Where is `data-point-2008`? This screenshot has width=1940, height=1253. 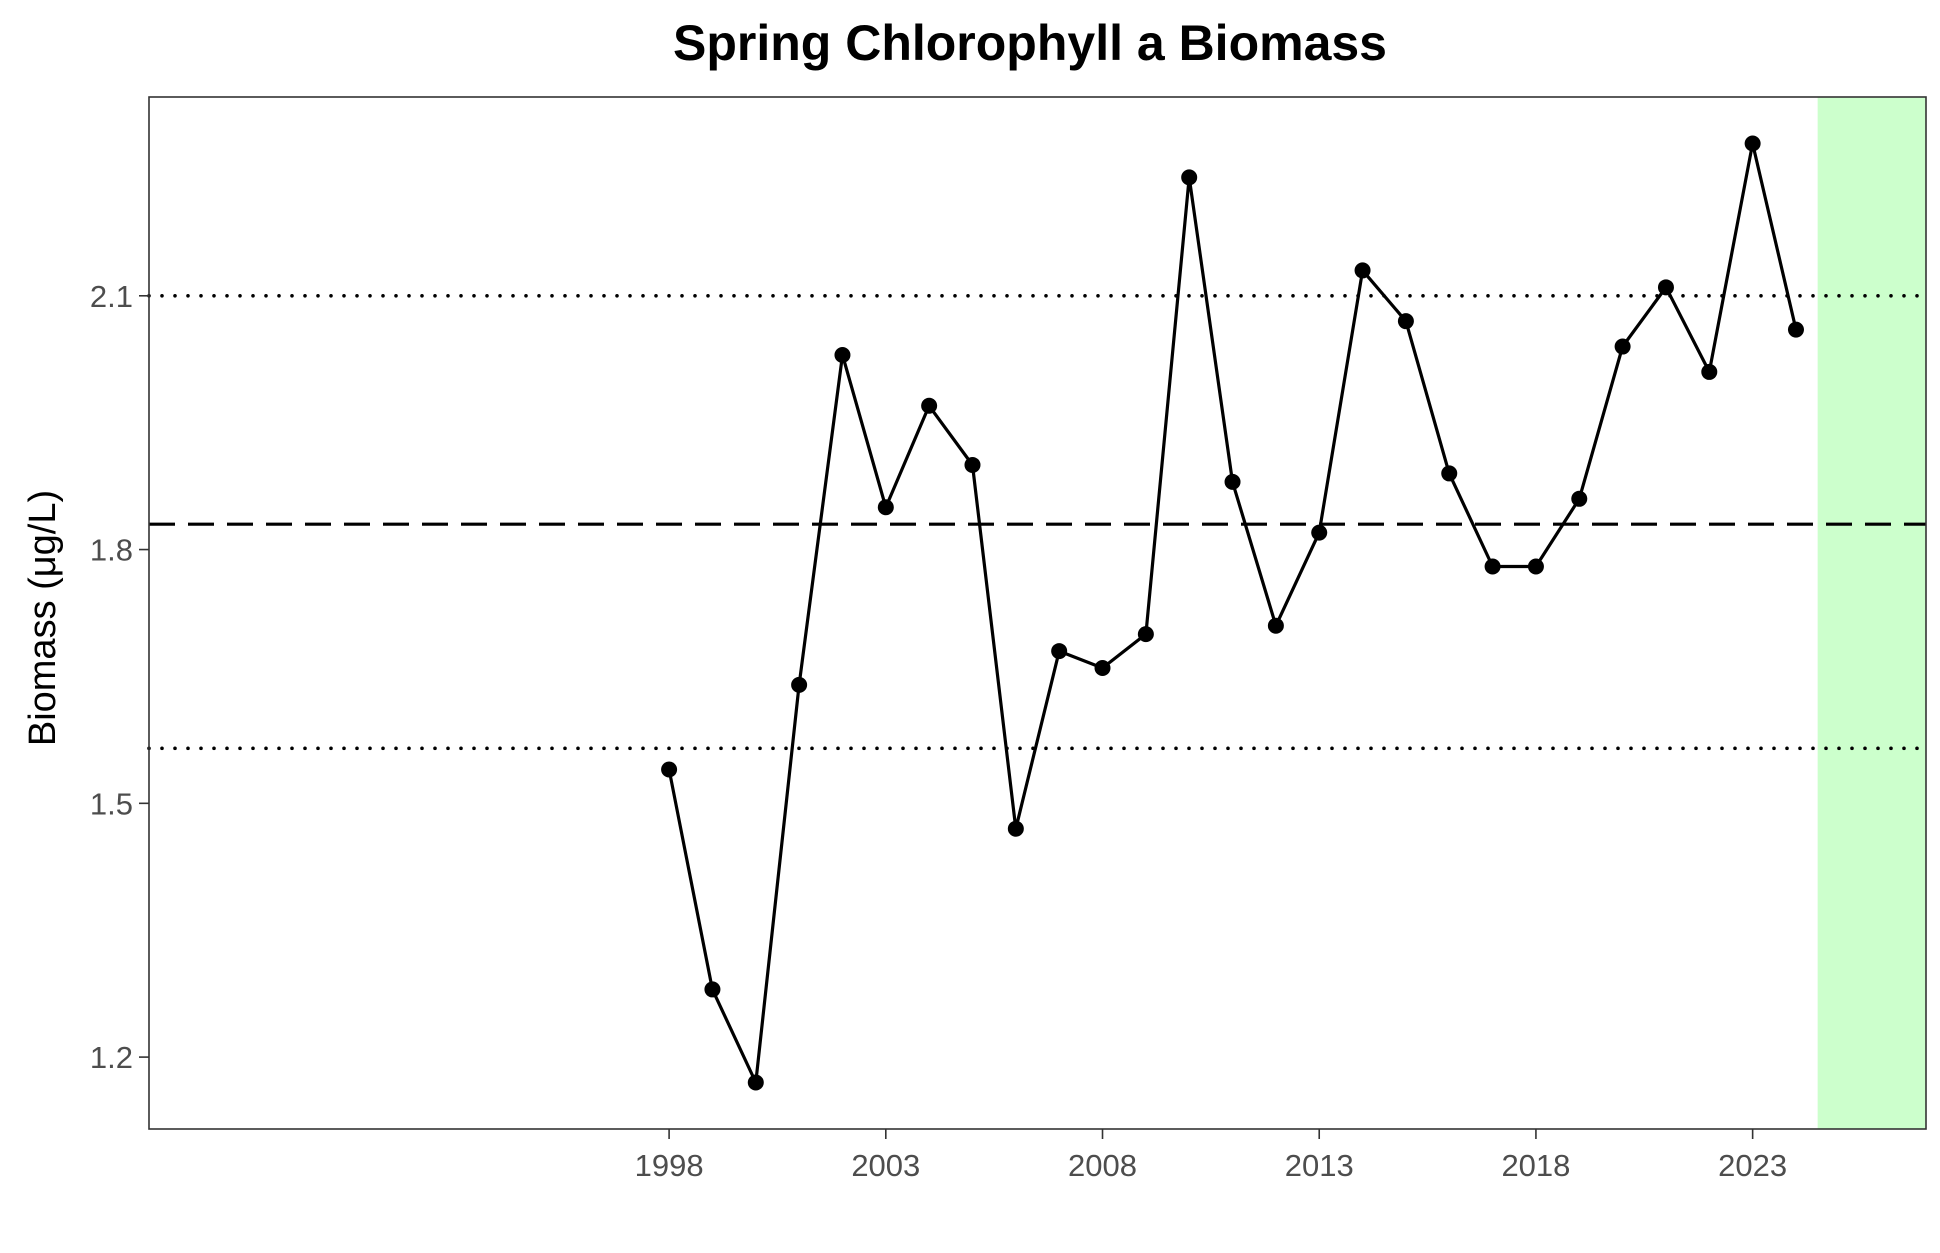
data-point-2008 is located at coordinates (1102, 667).